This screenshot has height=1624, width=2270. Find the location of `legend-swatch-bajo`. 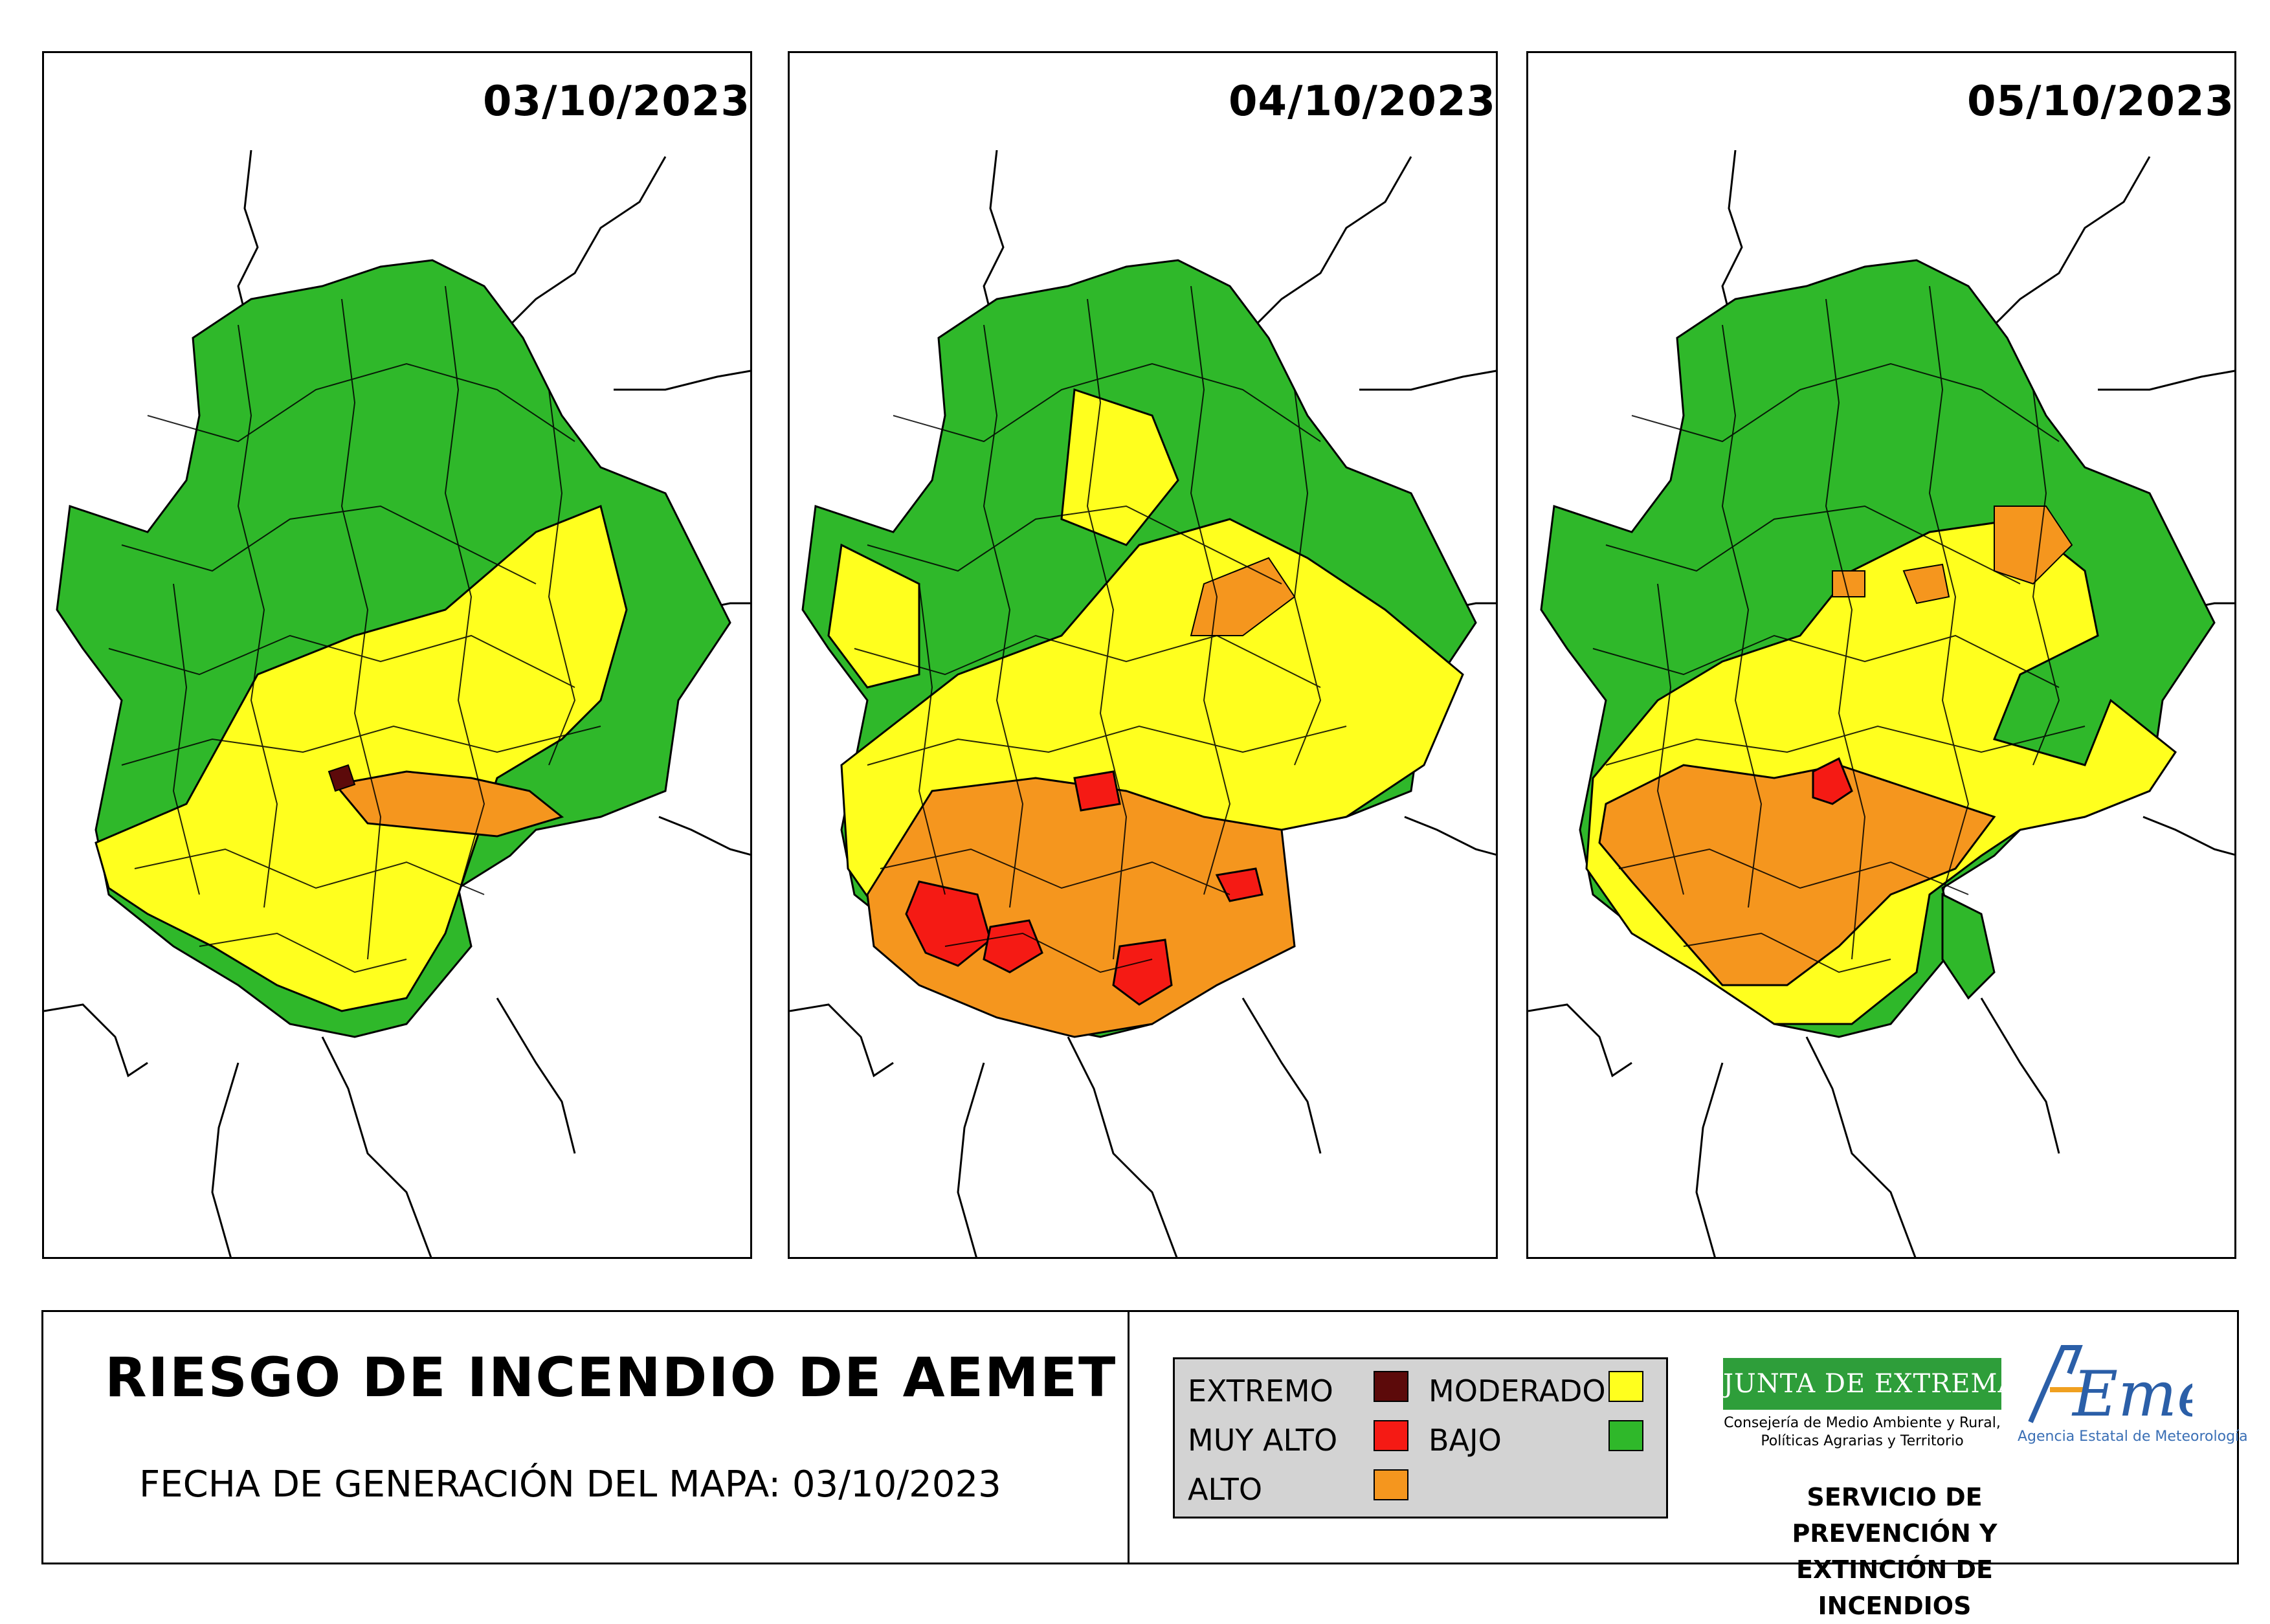

legend-swatch-bajo is located at coordinates (1625, 1435).